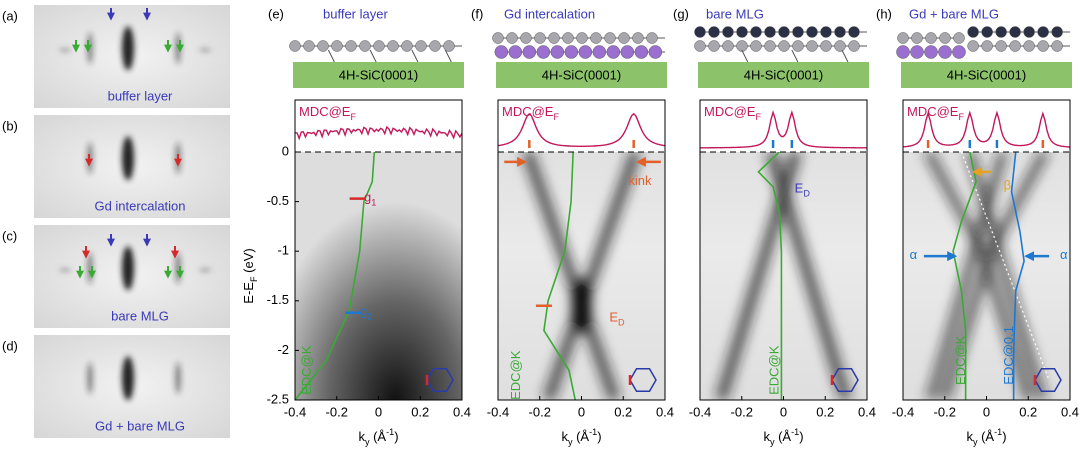 This screenshot has width=1080, height=451. Describe the element at coordinates (10, 345) in the screenshot. I see `panel-label: (d)` at that location.